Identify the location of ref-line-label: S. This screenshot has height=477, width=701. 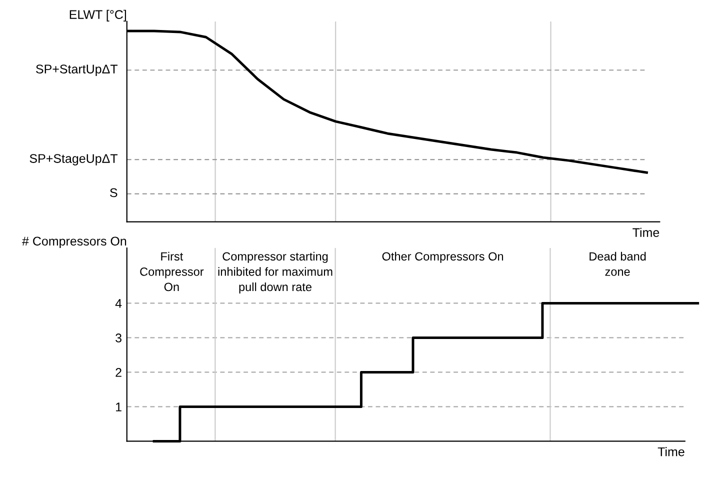
(114, 193).